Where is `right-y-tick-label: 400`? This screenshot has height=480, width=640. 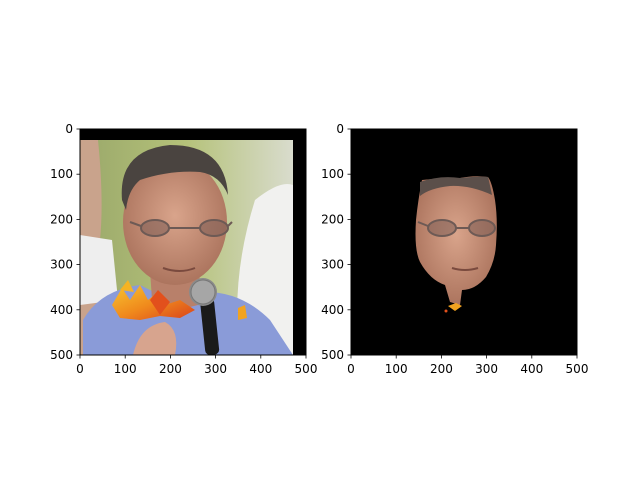
right-y-tick-label: 400 is located at coordinates (332, 310).